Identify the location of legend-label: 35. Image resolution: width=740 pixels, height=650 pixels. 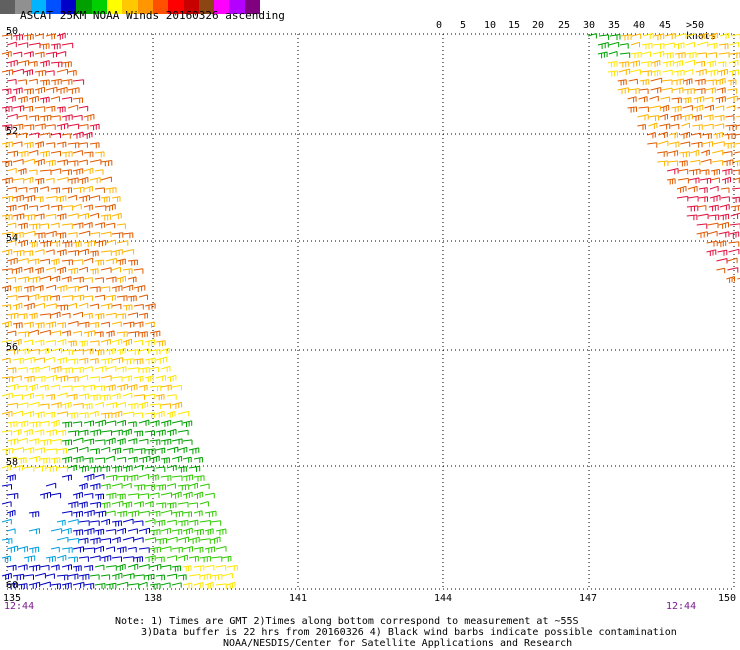
(614, 25).